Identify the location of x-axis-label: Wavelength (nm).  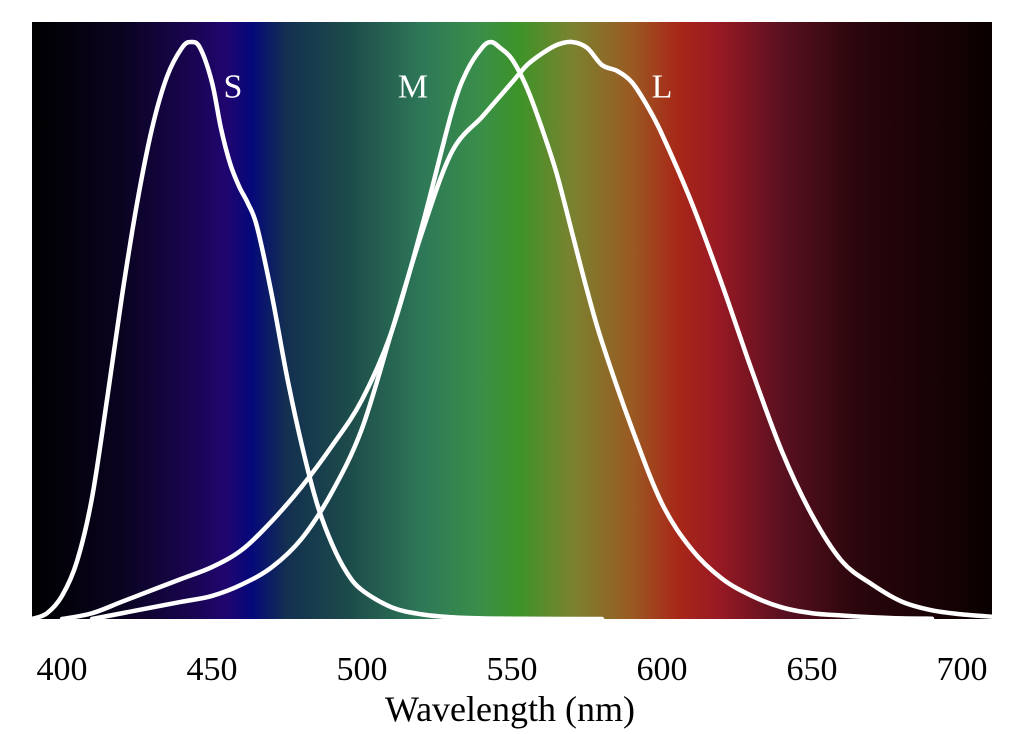
(510, 709).